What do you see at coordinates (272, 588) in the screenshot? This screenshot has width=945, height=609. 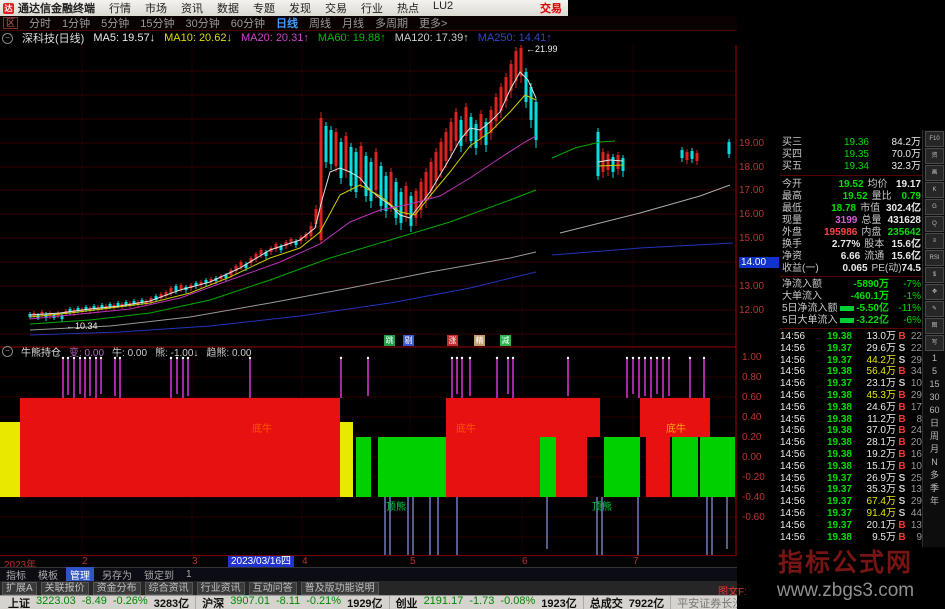 I see `info-tab-互动问答: 互动问答` at bounding box center [272, 588].